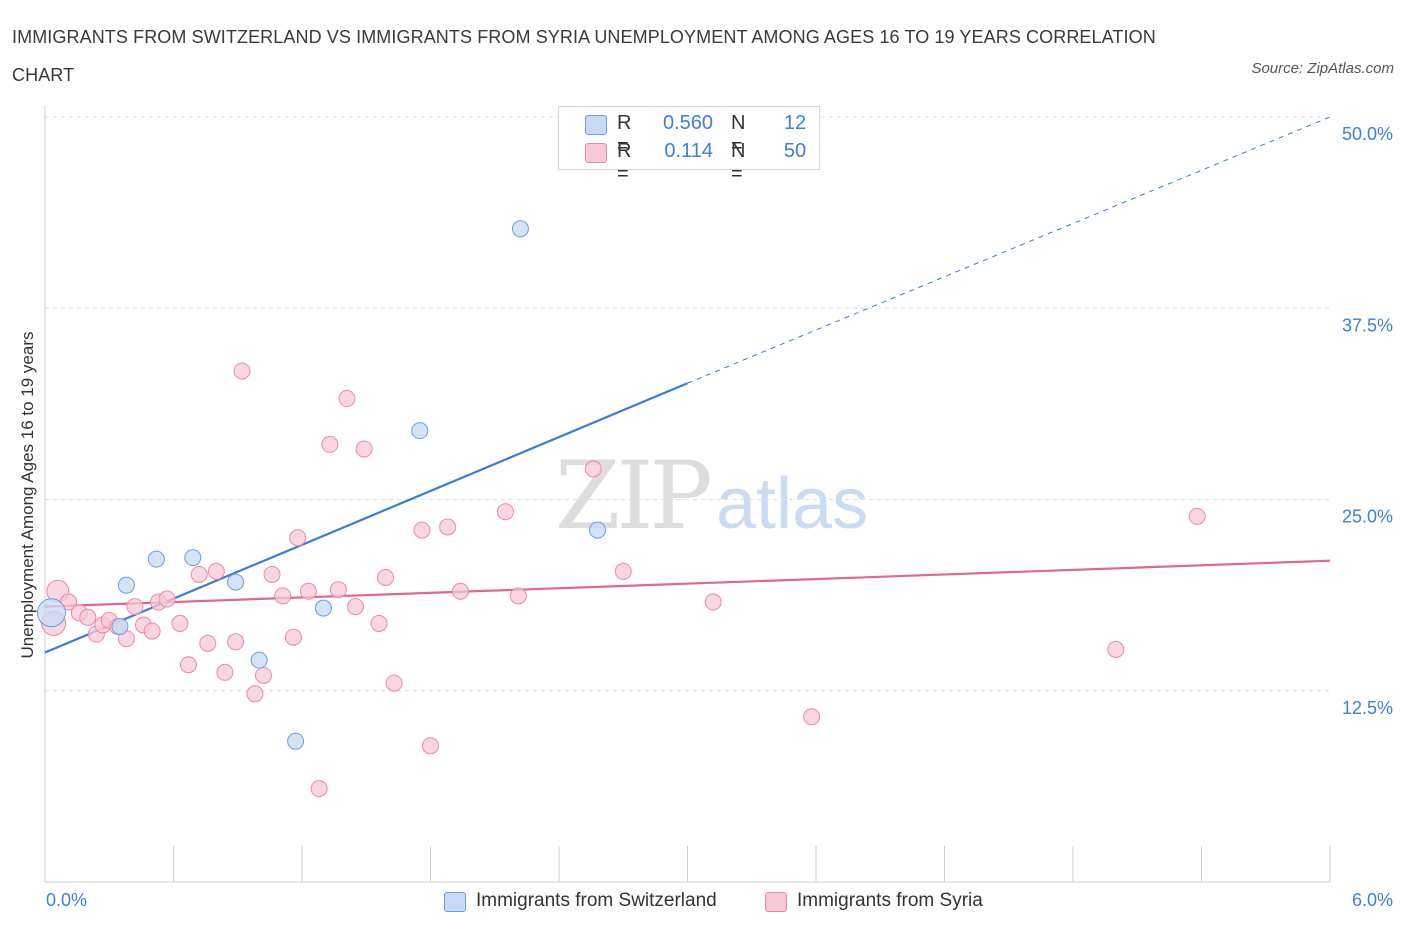  Describe the element at coordinates (596, 900) in the screenshot. I see `series-legend-label: Immigrants from Switzerland` at that location.